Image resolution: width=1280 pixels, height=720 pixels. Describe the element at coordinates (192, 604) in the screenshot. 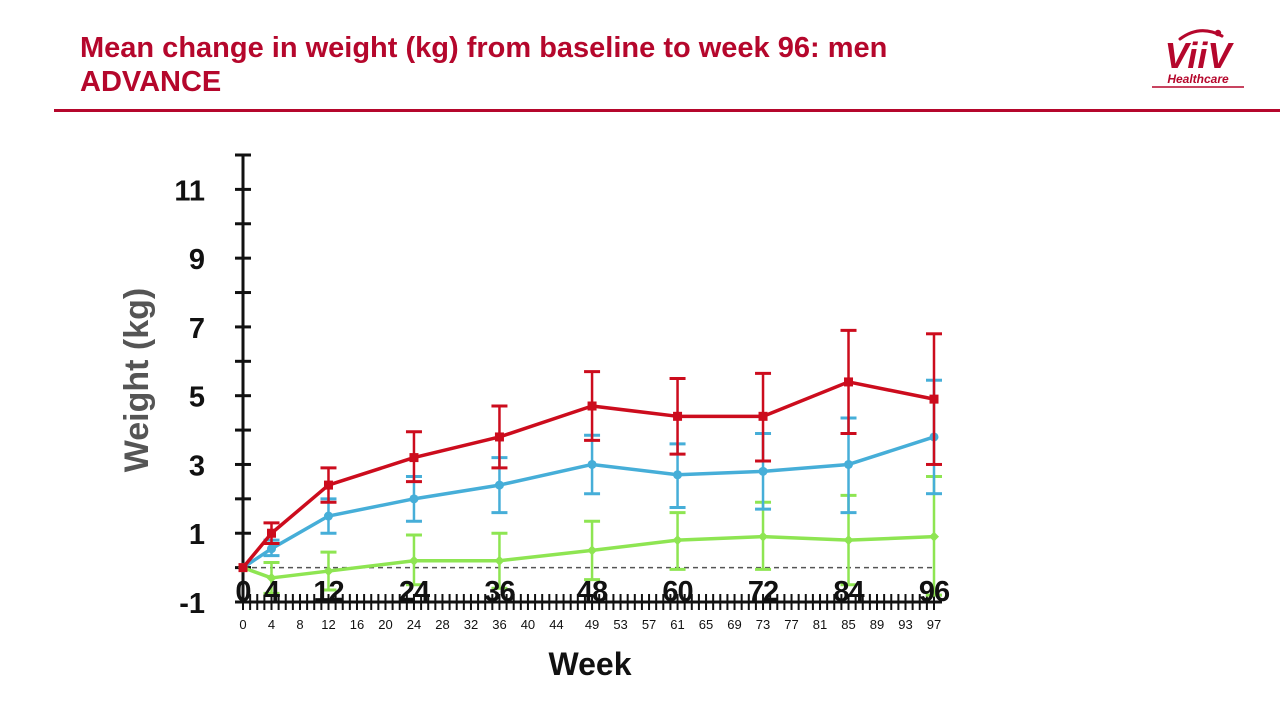

I see `y-tick-label: -1` at that location.